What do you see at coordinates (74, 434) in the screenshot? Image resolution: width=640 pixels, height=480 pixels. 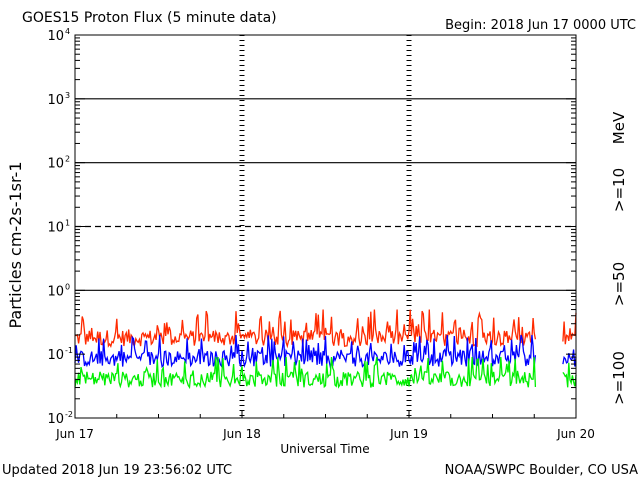 I see `x-tick-label: Jun 17` at bounding box center [74, 434].